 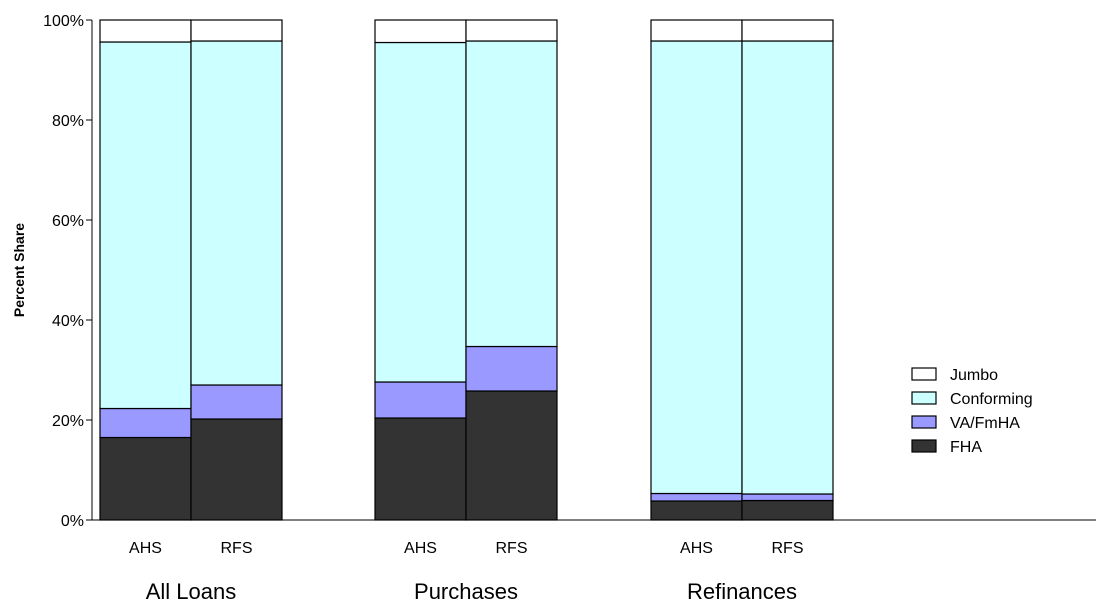 I want to click on y-tick-label: 60%, so click(x=68, y=221).